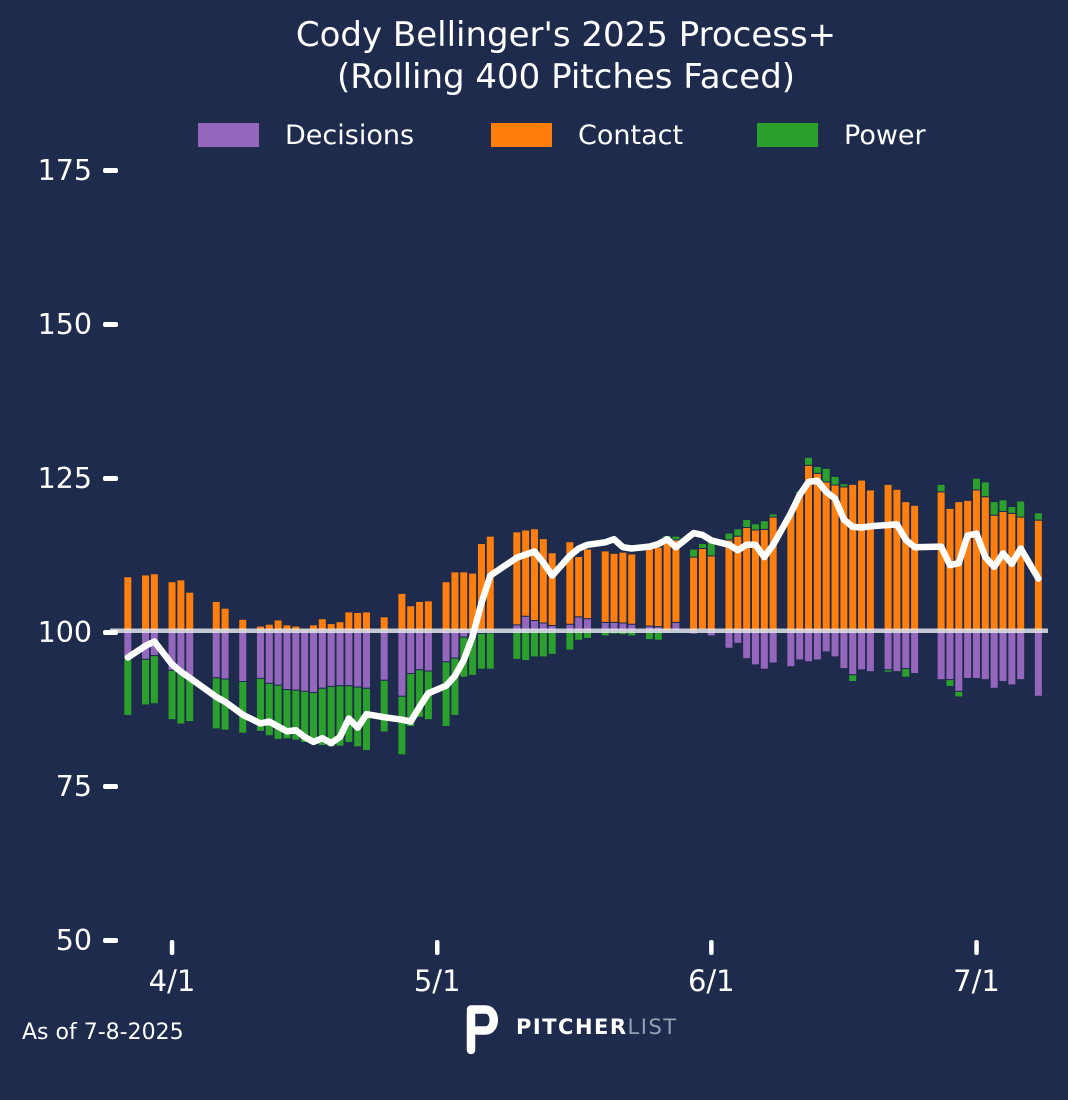 The width and height of the screenshot is (1068, 1100). I want to click on legend-label: Power, so click(885, 135).